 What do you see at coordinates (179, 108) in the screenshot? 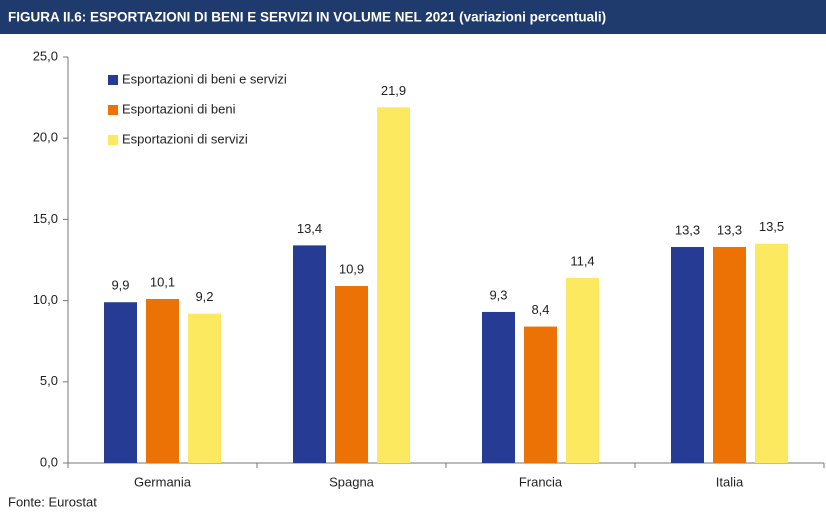
I see `legend-label: Esportazioni di beni` at bounding box center [179, 108].